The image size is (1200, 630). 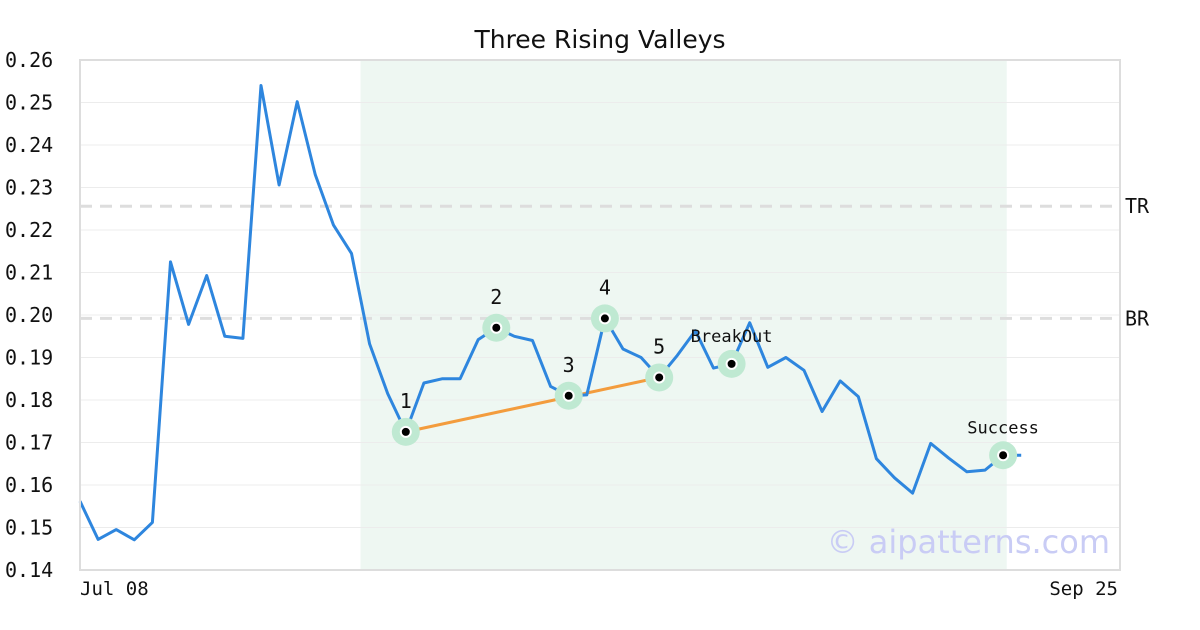 I want to click on watermark: © aipatterns.com, so click(x=968, y=542).